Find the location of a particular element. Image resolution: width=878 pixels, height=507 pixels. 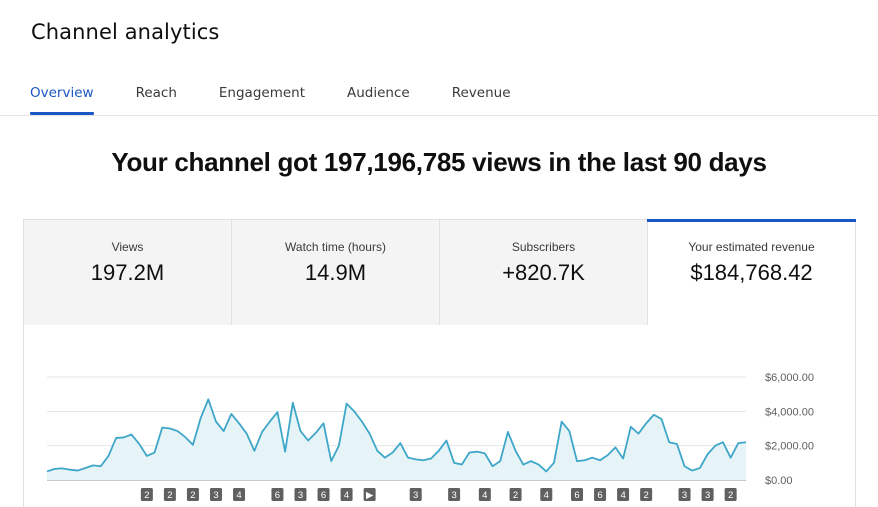

metric-card-watch-time: Watch time (hours) 14.9M is located at coordinates (336, 272).